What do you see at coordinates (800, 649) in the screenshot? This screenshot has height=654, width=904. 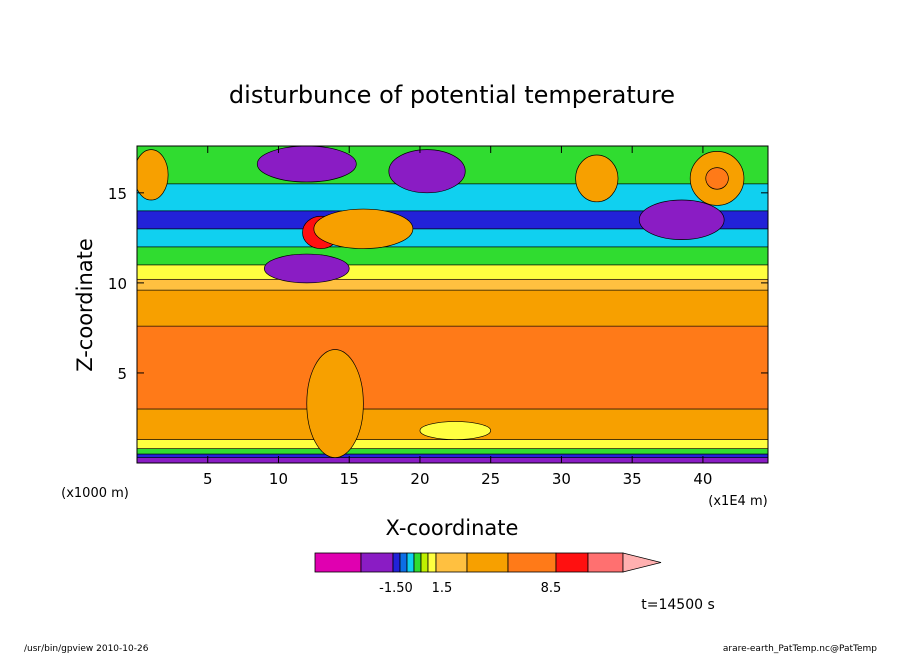 I see `footer-right: arare-earth_PatTemp.nc@PatTemp` at bounding box center [800, 649].